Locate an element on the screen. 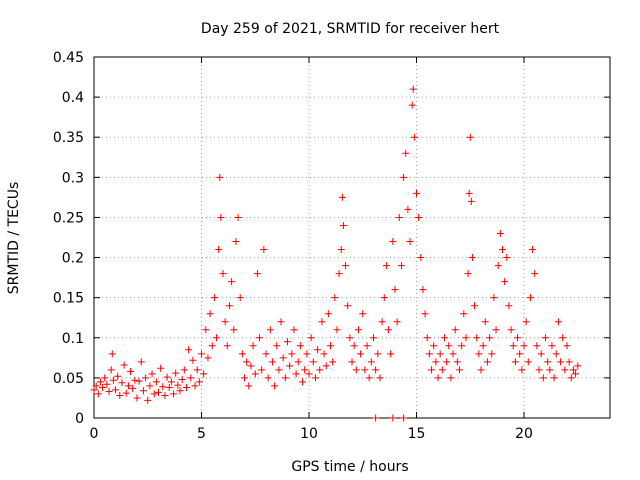 The width and height of the screenshot is (640, 480). y-axis-label: SRMTID / TECUs is located at coordinates (14, 238).